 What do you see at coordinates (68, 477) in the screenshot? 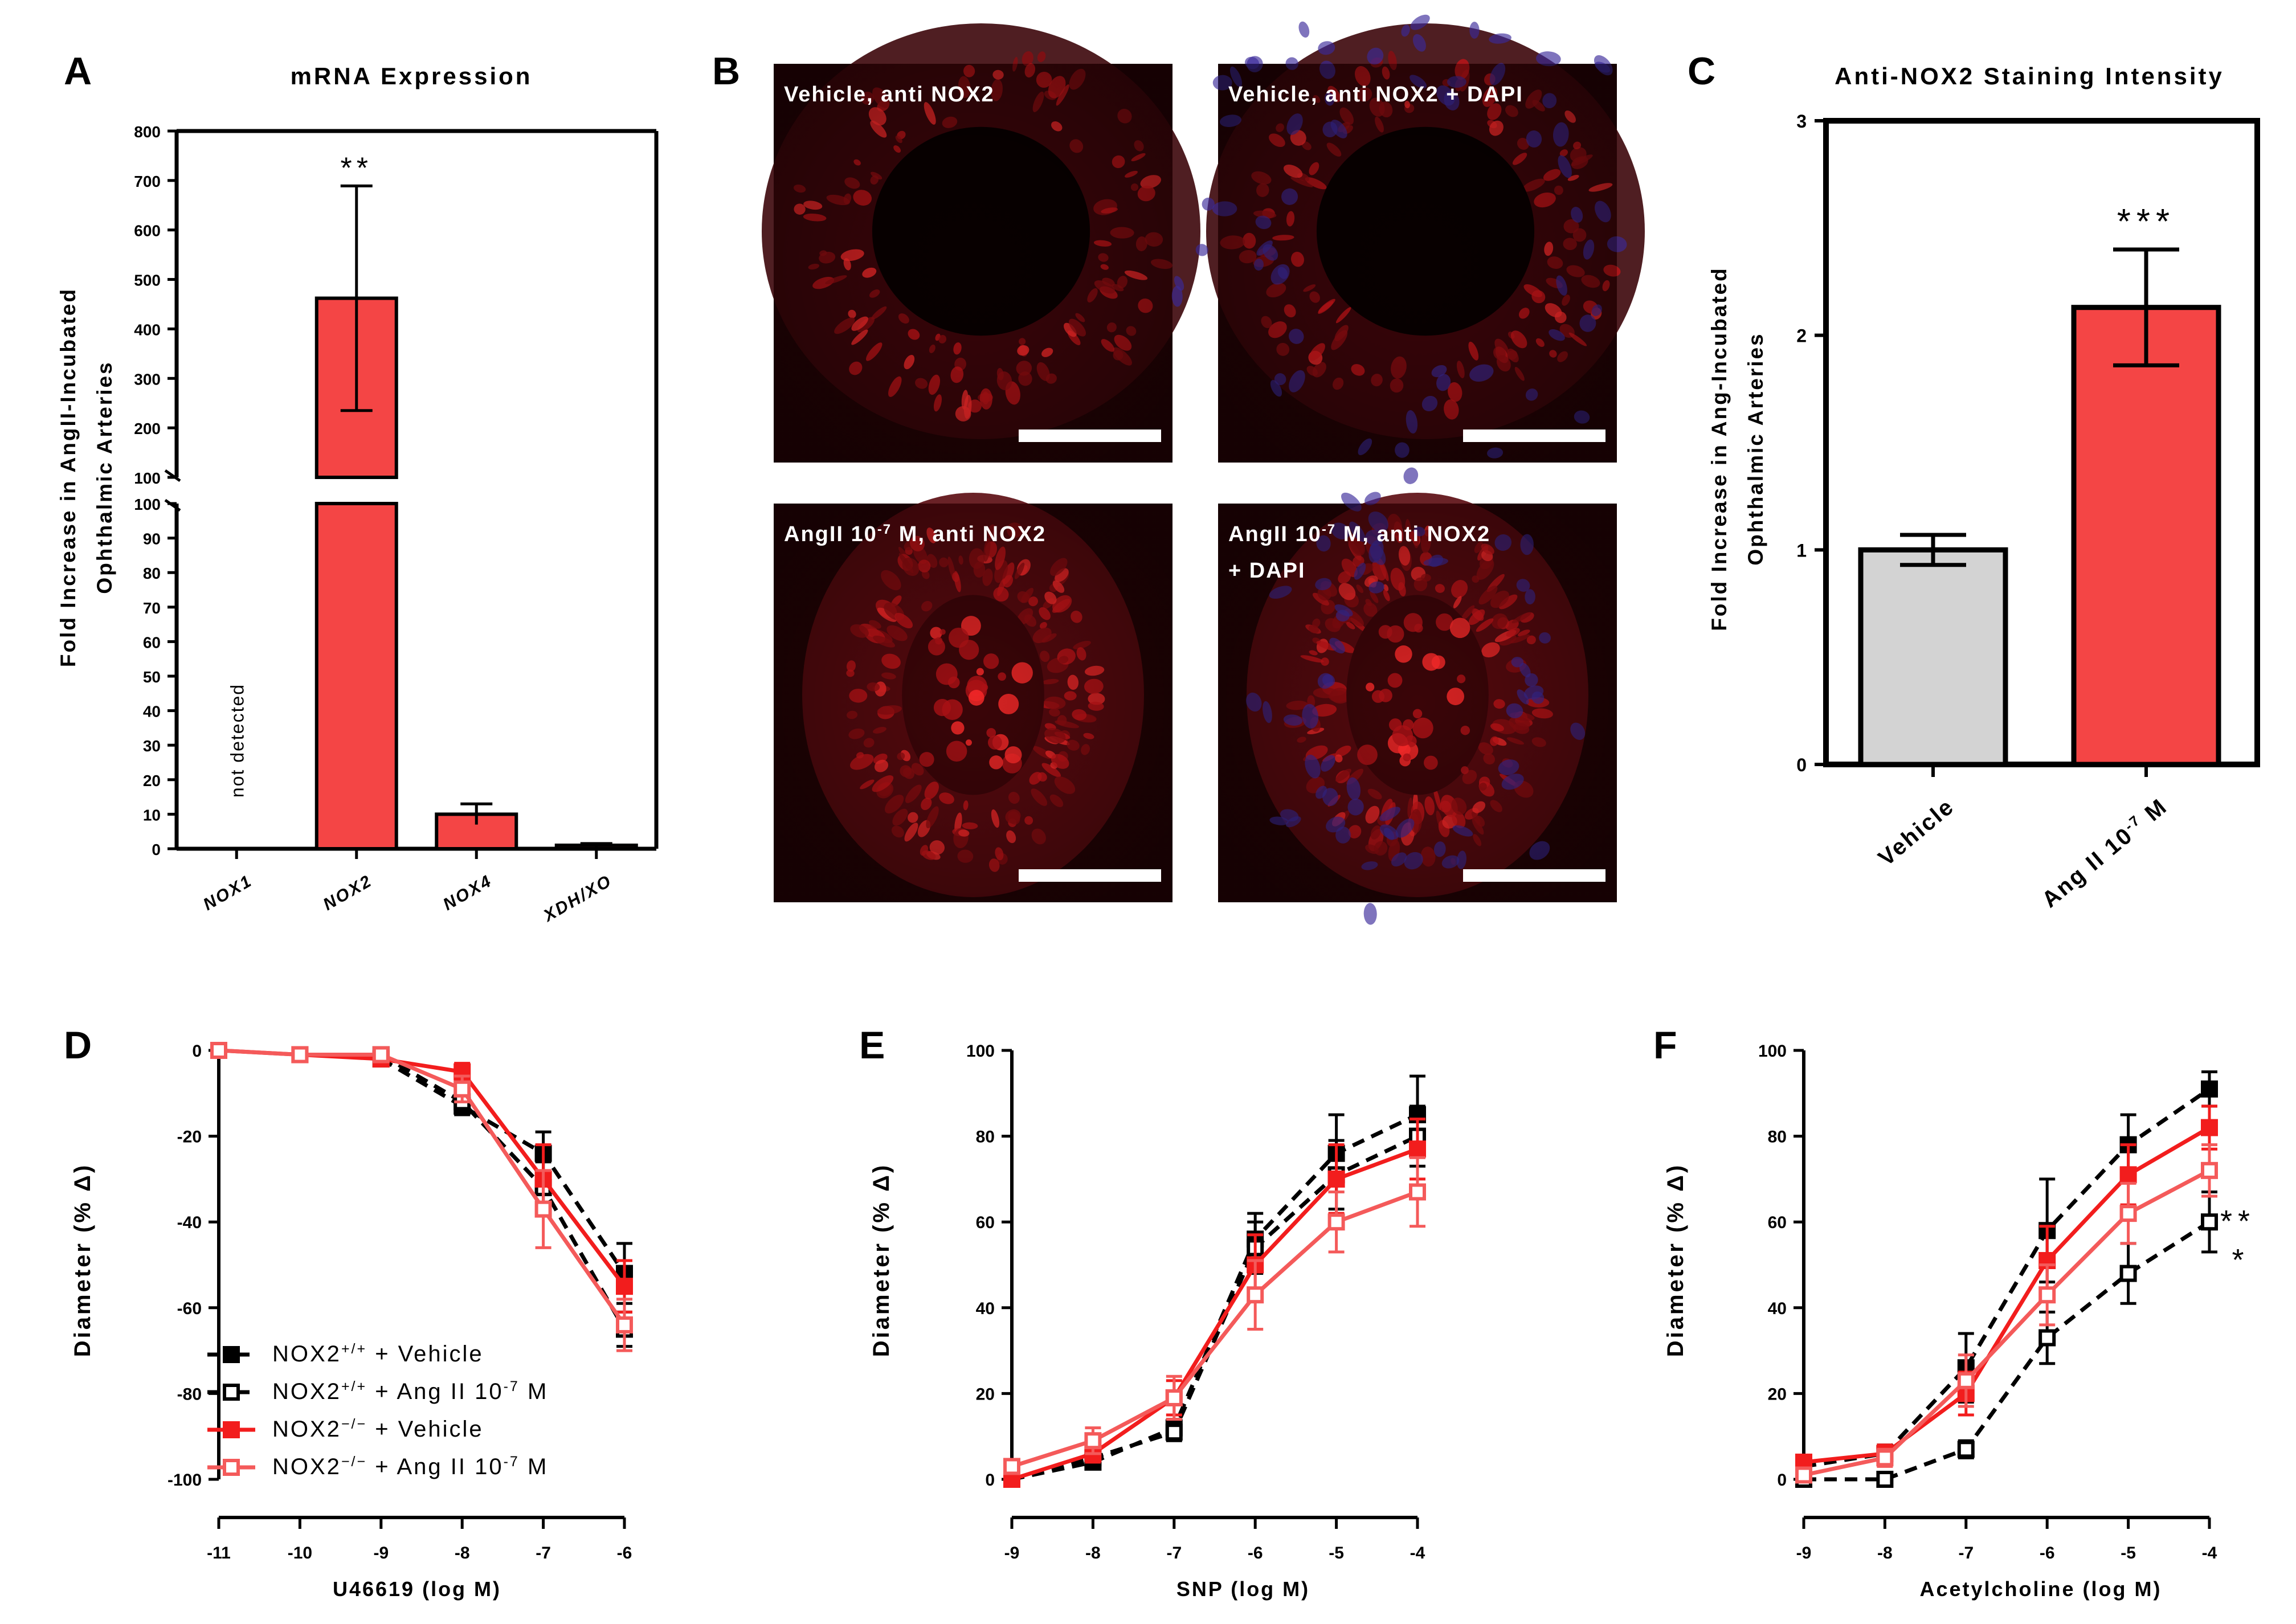
I see `y-axis-label-a-line1: Fold Increase in AngII-Incubated` at bounding box center [68, 477].